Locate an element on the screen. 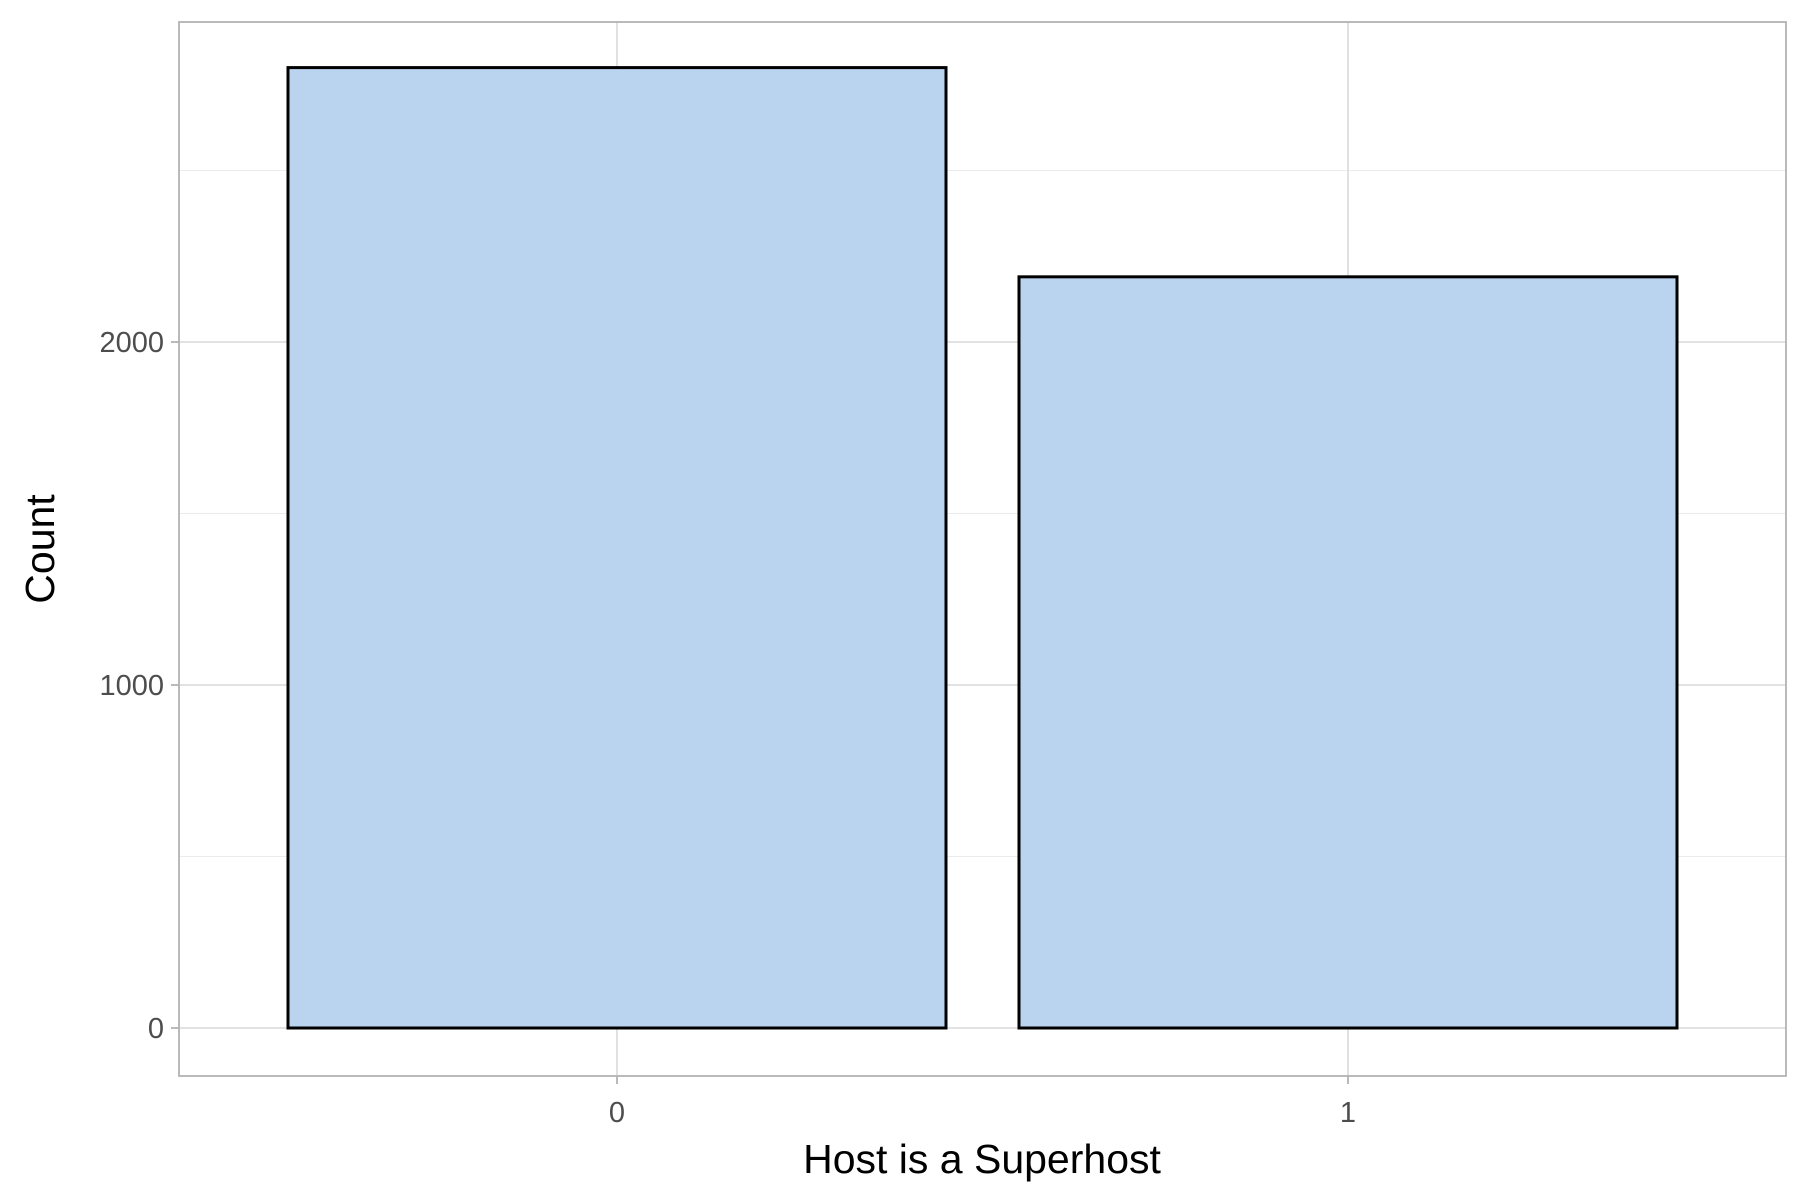  x-tick-label: 0 is located at coordinates (617, 1113).